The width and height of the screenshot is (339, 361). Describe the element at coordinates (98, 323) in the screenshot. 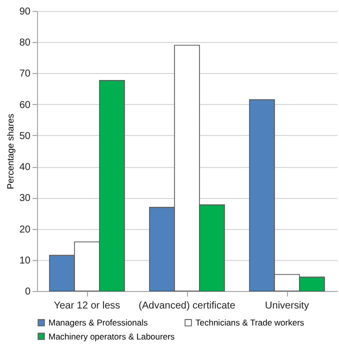

I see `legend-label: Managers & Professionals` at that location.